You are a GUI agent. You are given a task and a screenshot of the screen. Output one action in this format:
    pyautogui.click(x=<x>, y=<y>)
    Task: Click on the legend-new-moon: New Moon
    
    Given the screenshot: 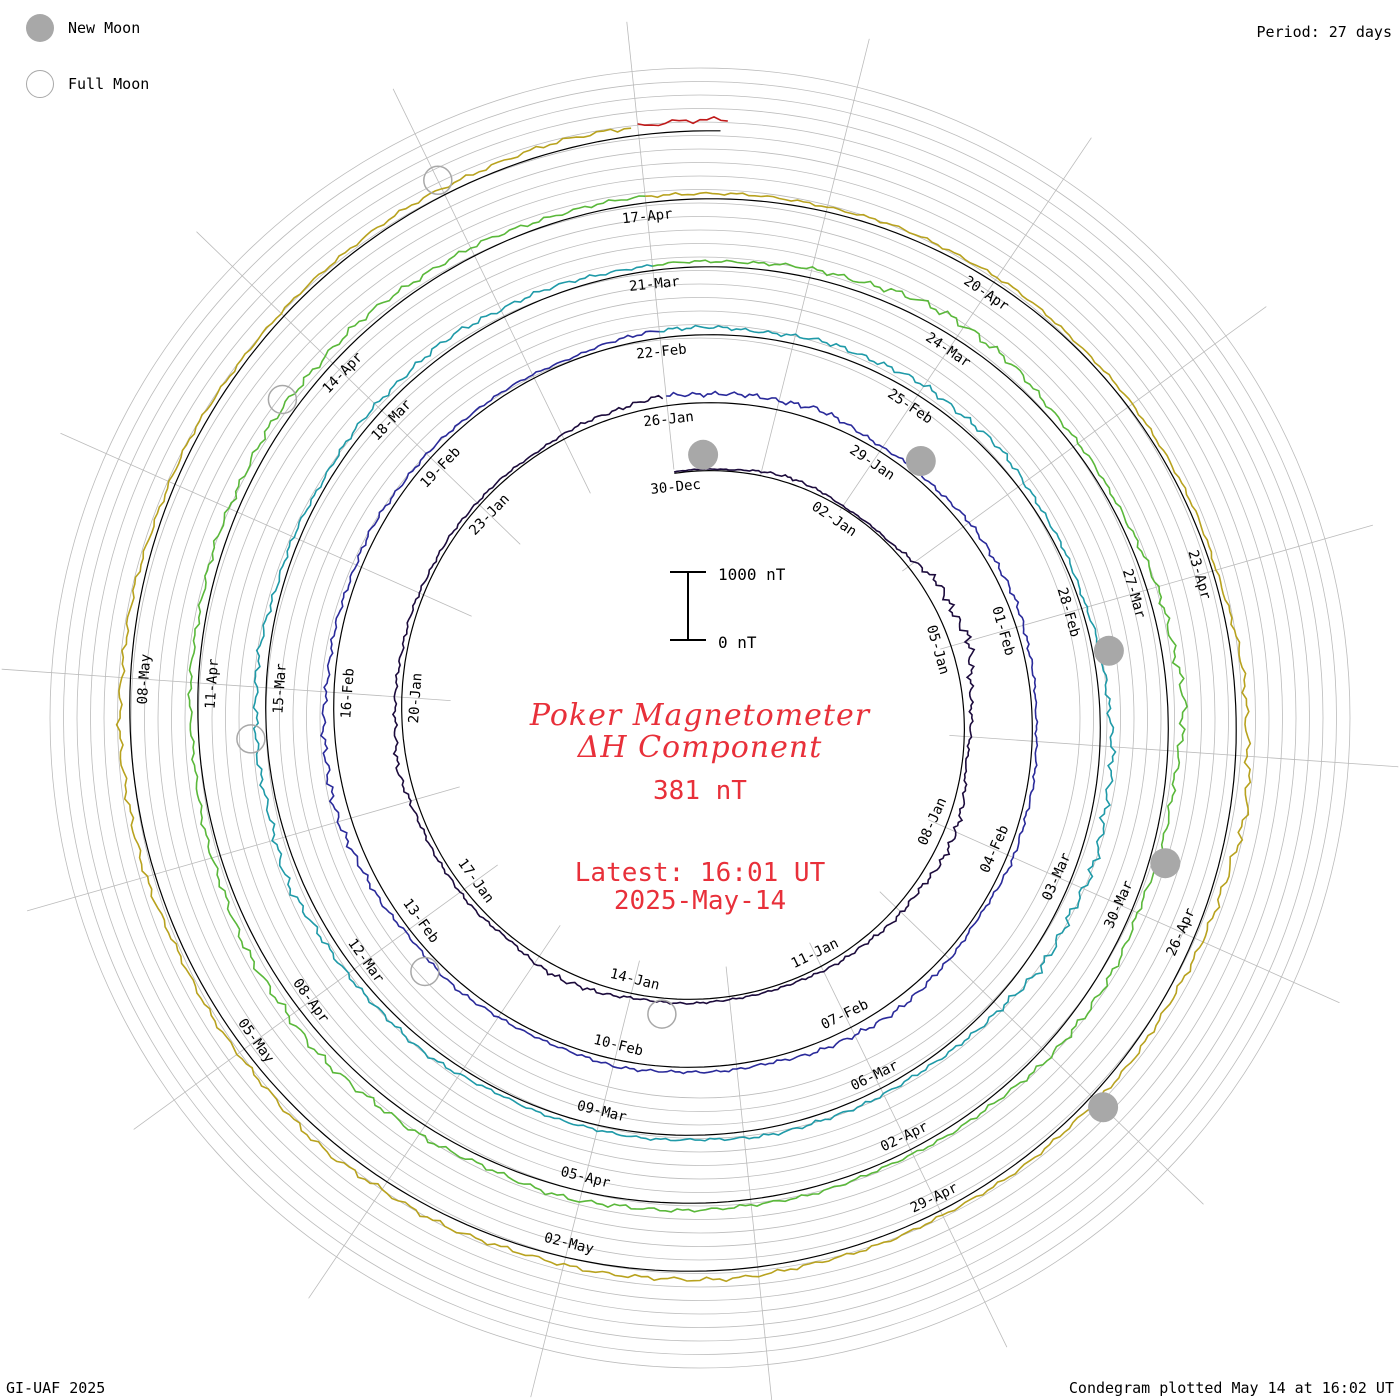 What is the action you would take?
    pyautogui.click(x=83, y=28)
    